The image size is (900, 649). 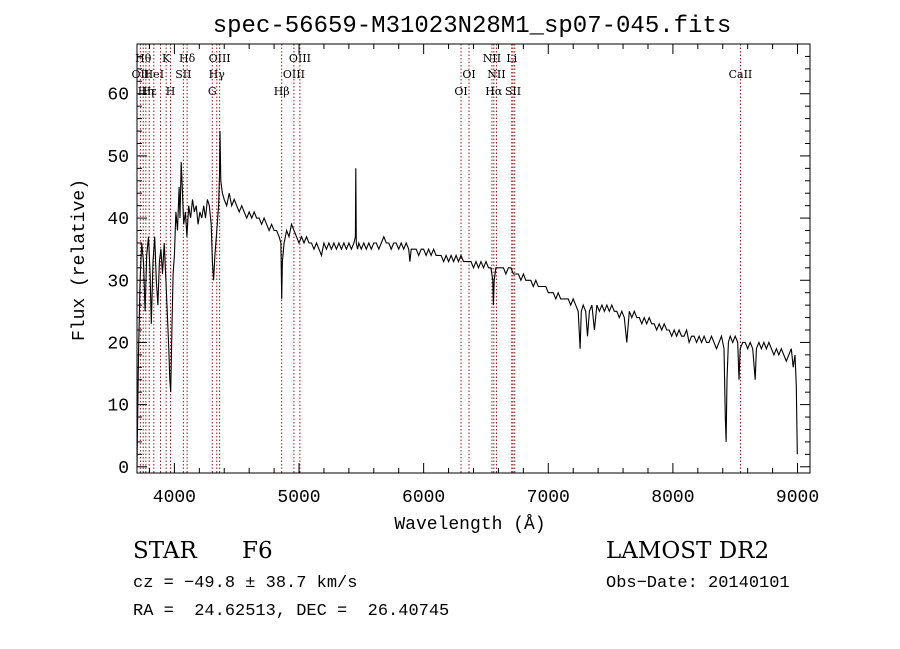 What do you see at coordinates (282, 91) in the screenshot?
I see `spectral-line-label: Hβ` at bounding box center [282, 91].